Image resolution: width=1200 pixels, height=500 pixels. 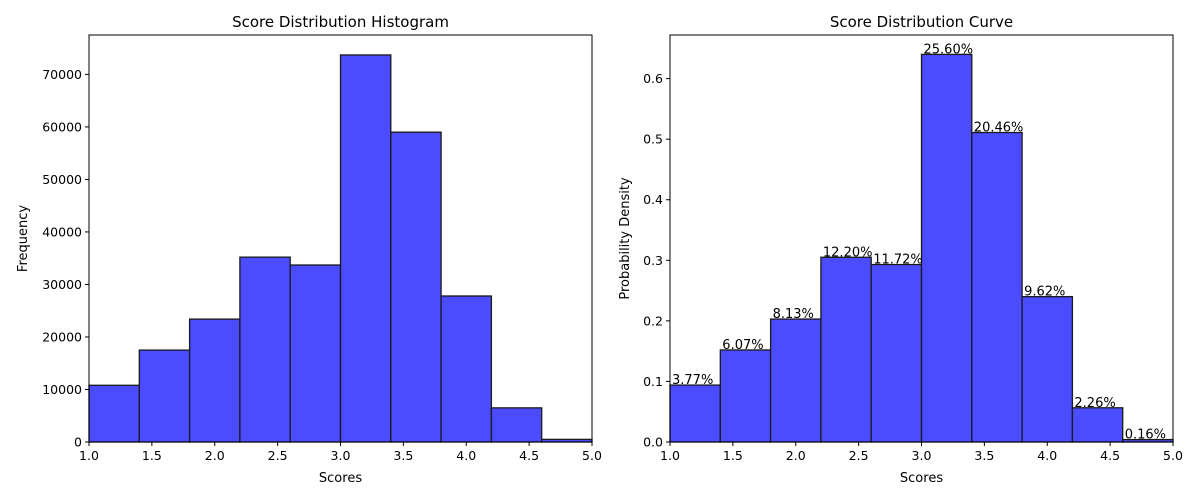 What do you see at coordinates (653, 139) in the screenshot?
I see `y-tick-label: 0.5` at bounding box center [653, 139].